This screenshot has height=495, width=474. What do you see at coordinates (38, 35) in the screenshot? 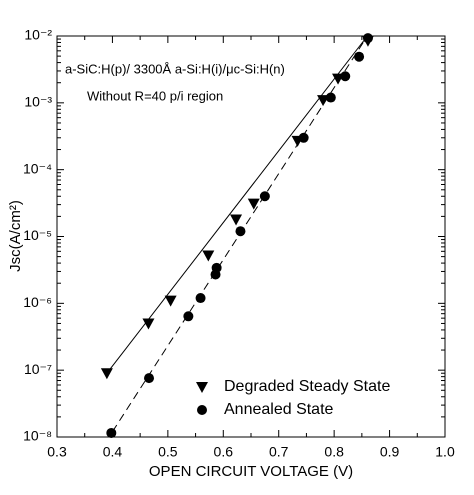
I see `y-tick-label: 10⁻²` at bounding box center [38, 35].